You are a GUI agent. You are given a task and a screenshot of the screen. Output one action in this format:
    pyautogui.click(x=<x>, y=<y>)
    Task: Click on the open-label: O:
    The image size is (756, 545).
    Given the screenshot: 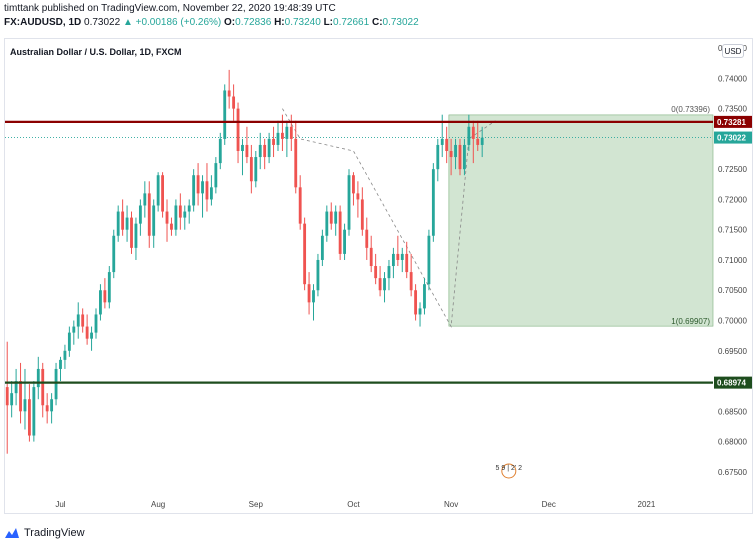 What is the action you would take?
    pyautogui.click(x=230, y=22)
    